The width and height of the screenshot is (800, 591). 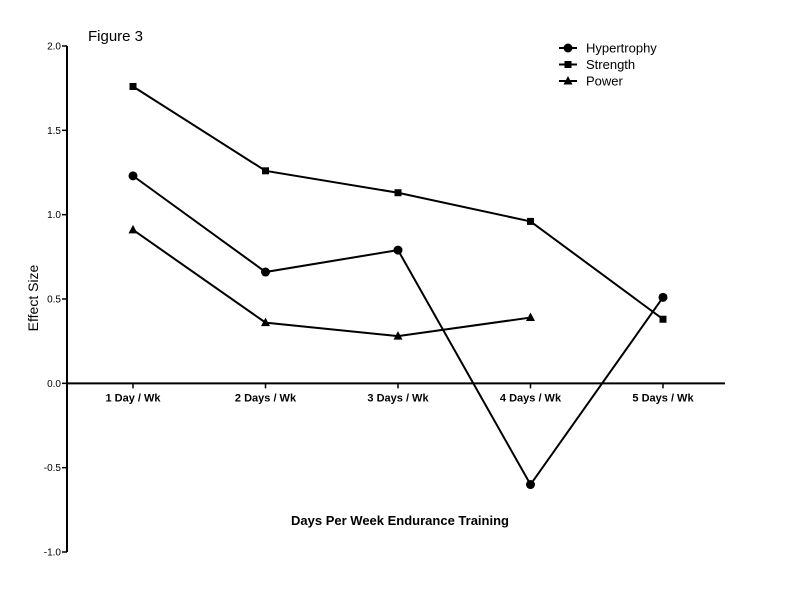 I want to click on legend-marker-power, so click(x=568, y=80).